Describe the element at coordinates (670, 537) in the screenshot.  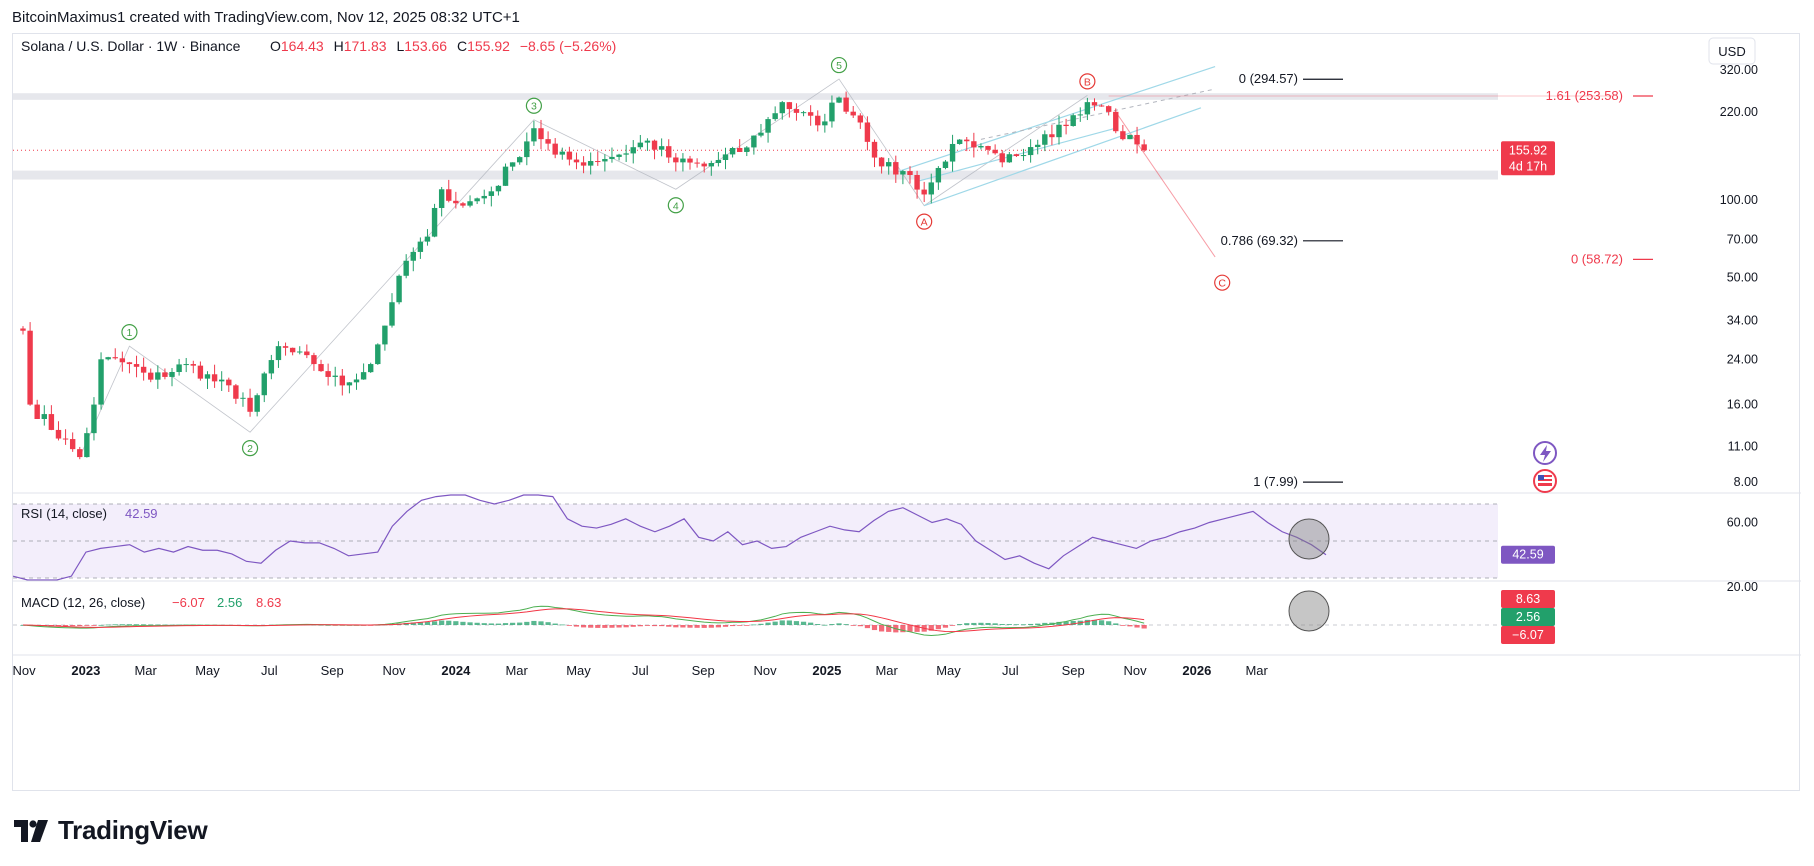
I see `rsi-line` at that location.